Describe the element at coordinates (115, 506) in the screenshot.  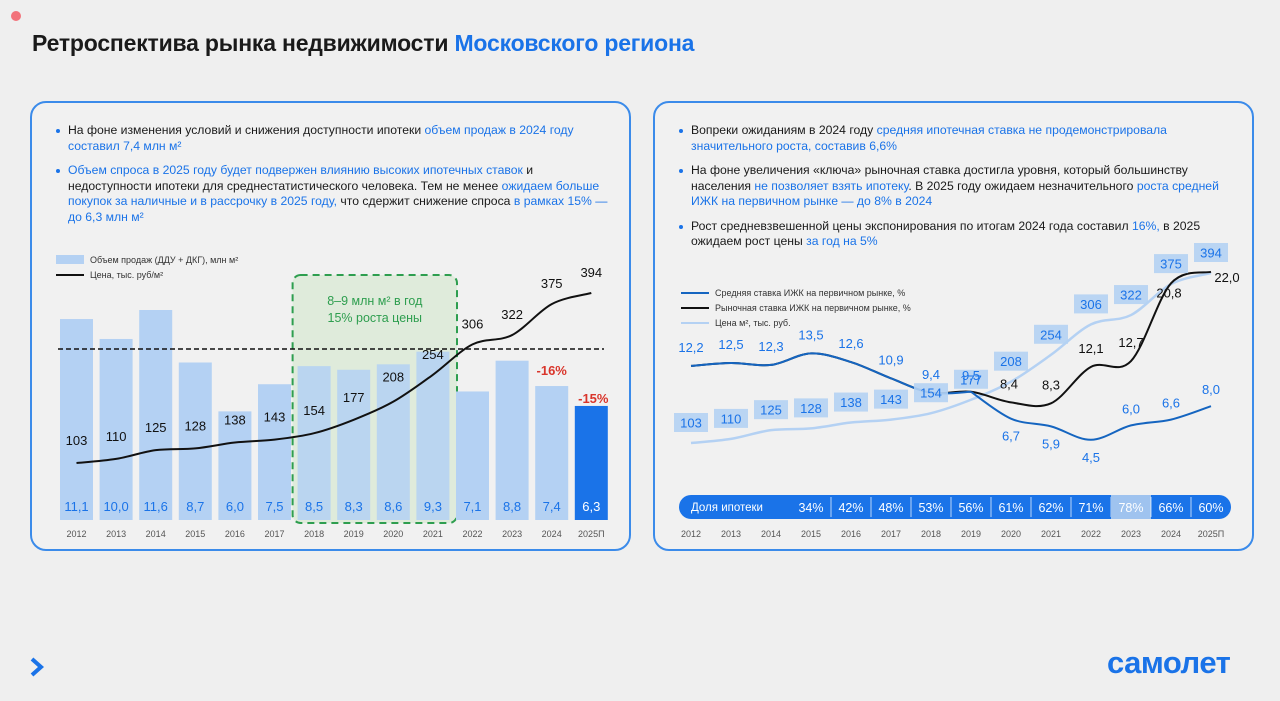
I see `bar-label-2013: 10,0` at that location.